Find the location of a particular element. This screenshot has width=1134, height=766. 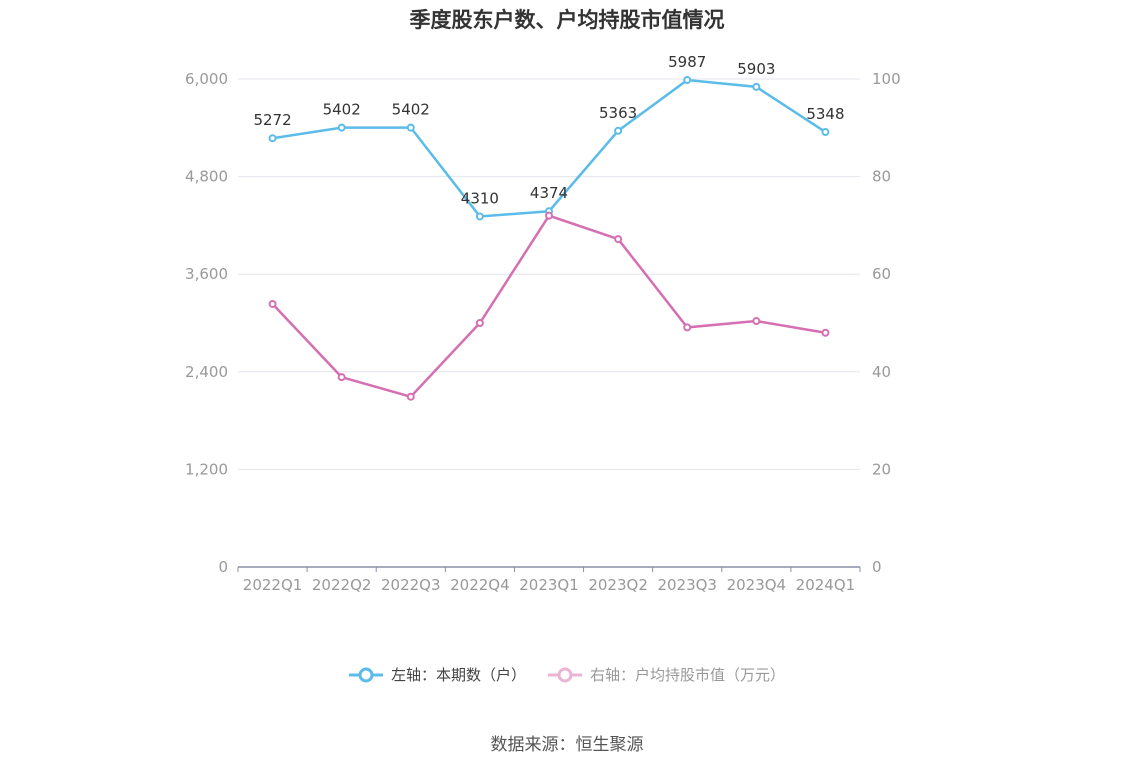

y-left-tick-label: 3,600 is located at coordinates (206, 274).